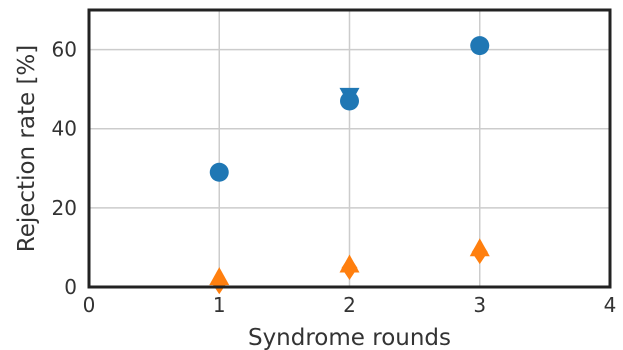  What do you see at coordinates (610, 305) in the screenshot?
I see `x-tick-label: 4` at bounding box center [610, 305].